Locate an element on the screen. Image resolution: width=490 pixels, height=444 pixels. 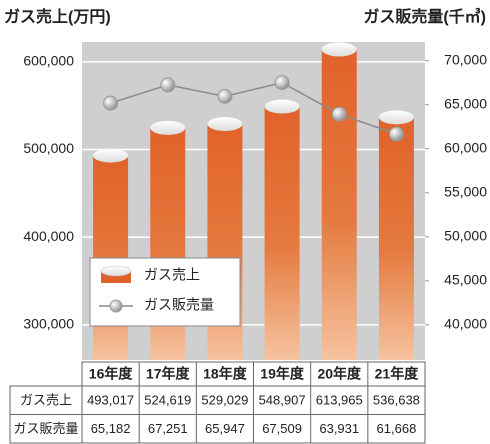
y2-tick-label: 50,000 is located at coordinates (465, 235).